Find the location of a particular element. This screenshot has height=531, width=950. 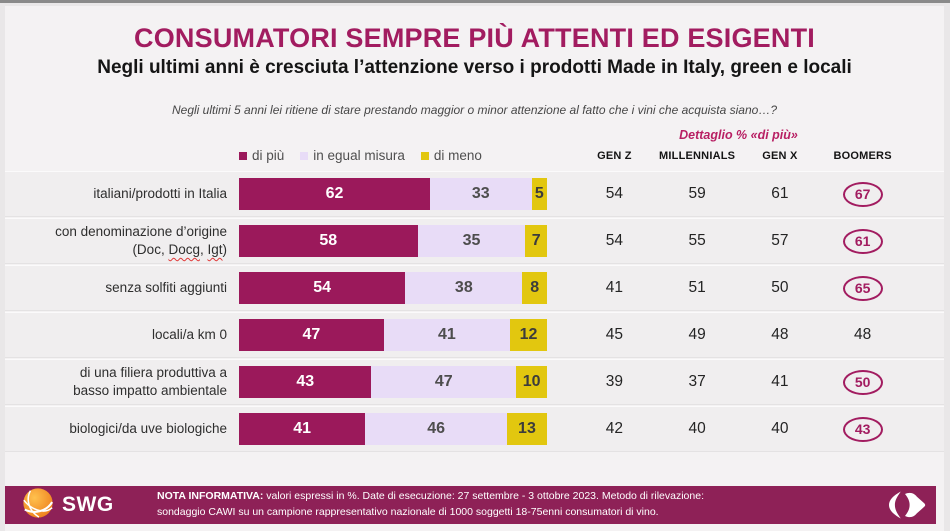

detail-value: 39 is located at coordinates (614, 381).